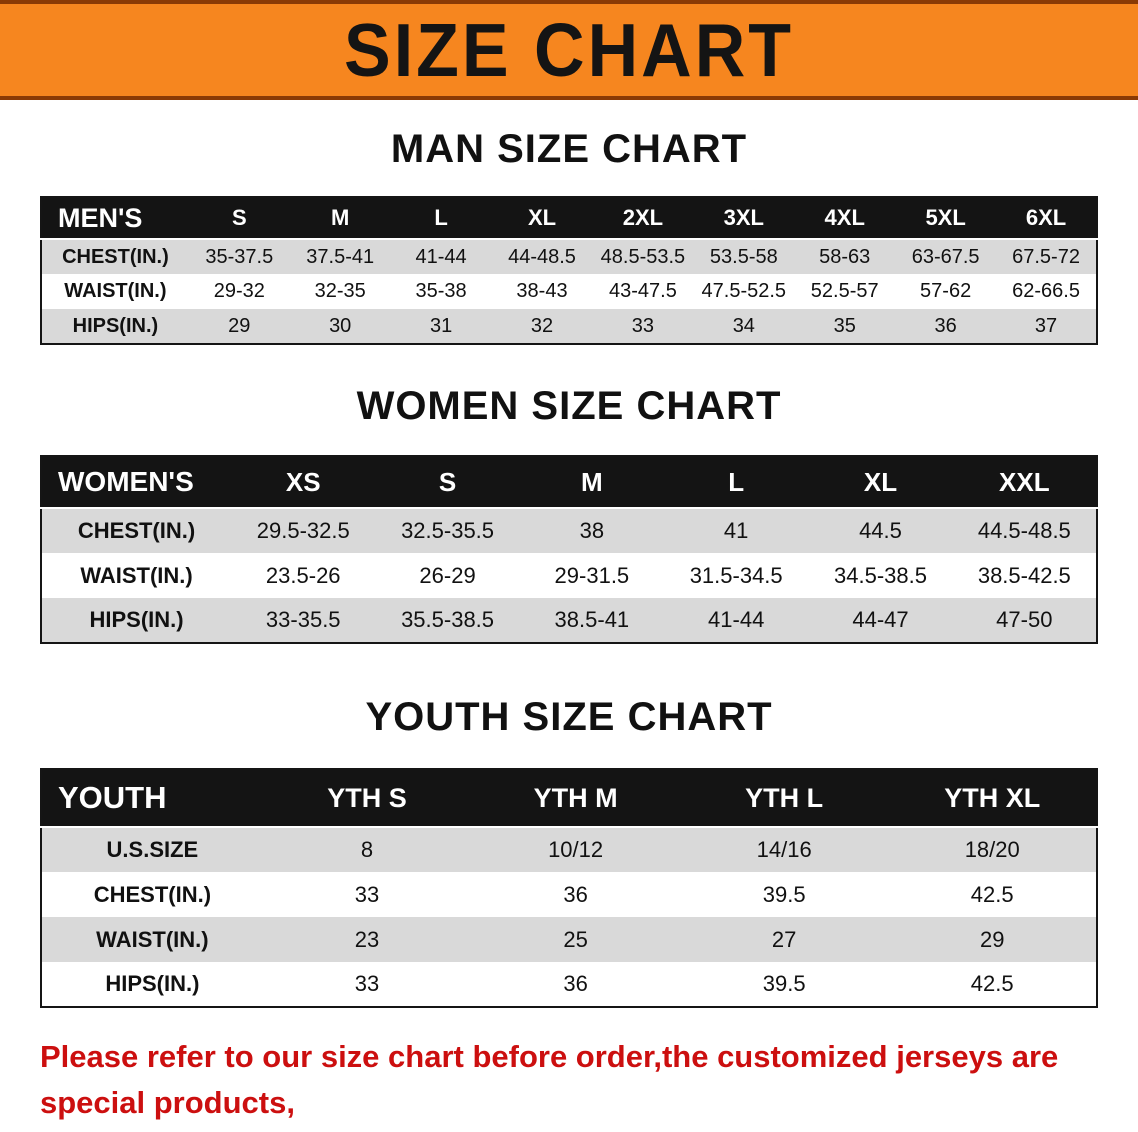 This screenshot has width=1138, height=1132. Describe the element at coordinates (844, 291) in the screenshot. I see `measurement-value: 52.5-57` at that location.